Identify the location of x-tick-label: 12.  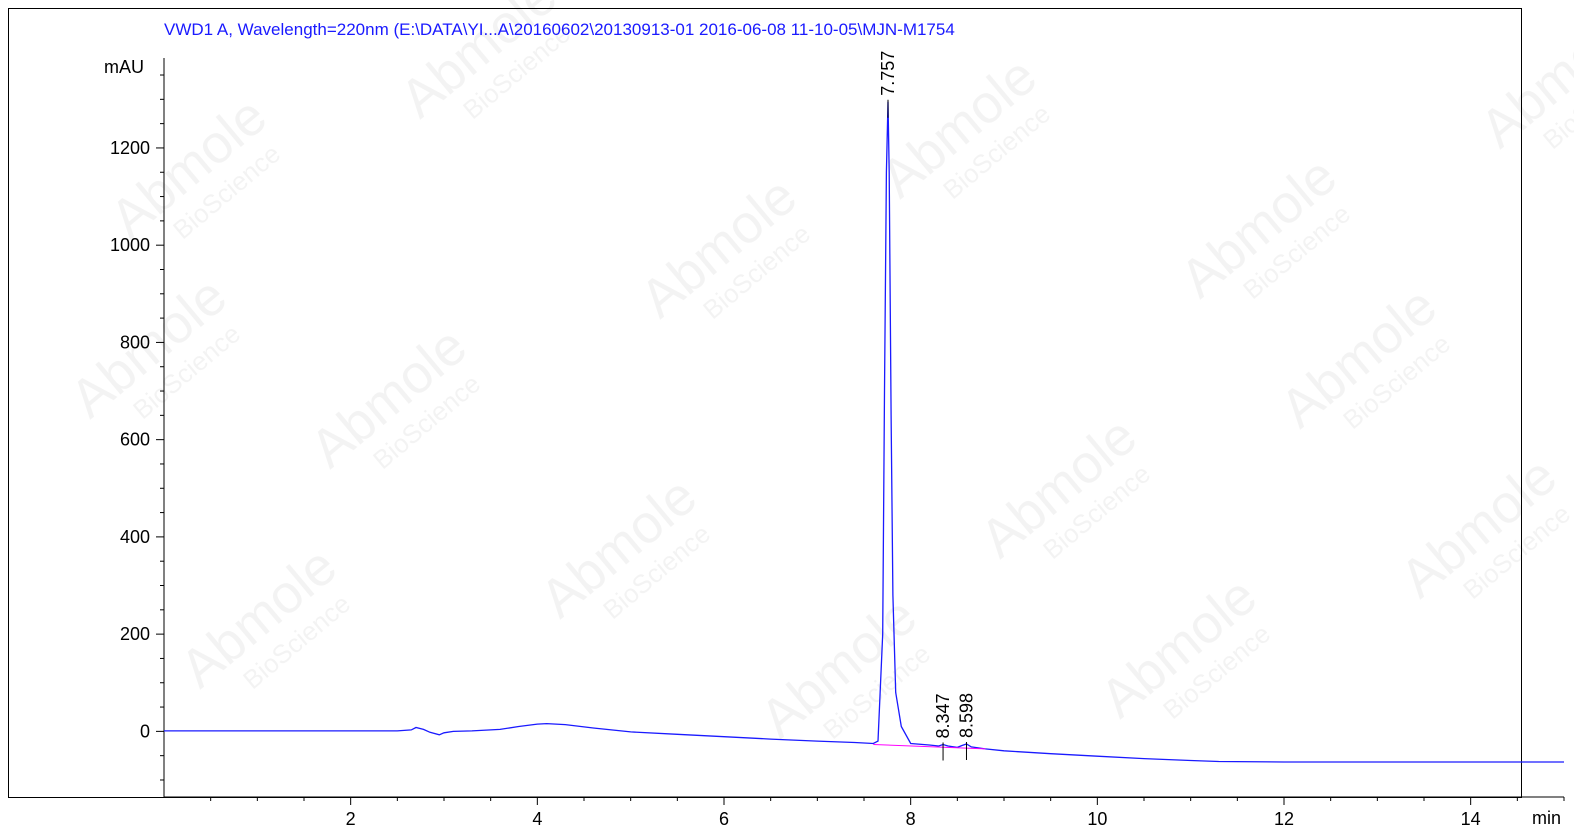
(1284, 819).